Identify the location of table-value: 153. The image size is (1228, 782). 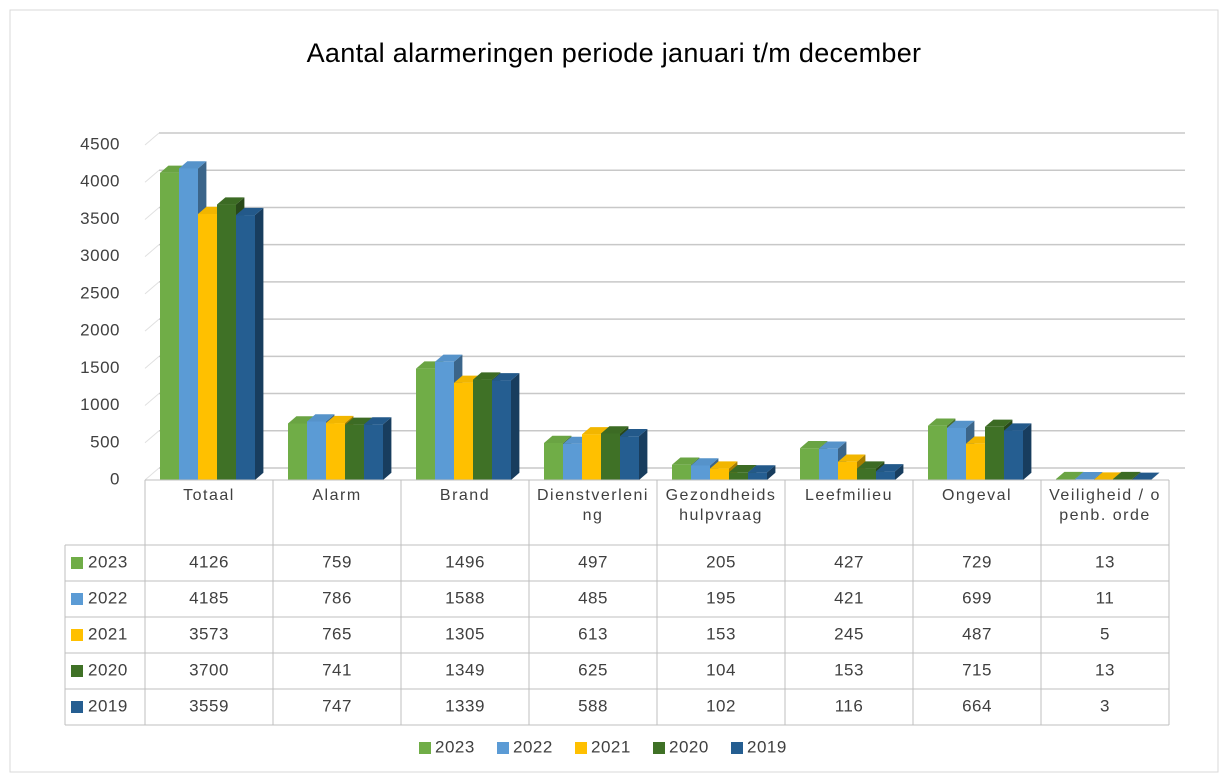
(721, 633).